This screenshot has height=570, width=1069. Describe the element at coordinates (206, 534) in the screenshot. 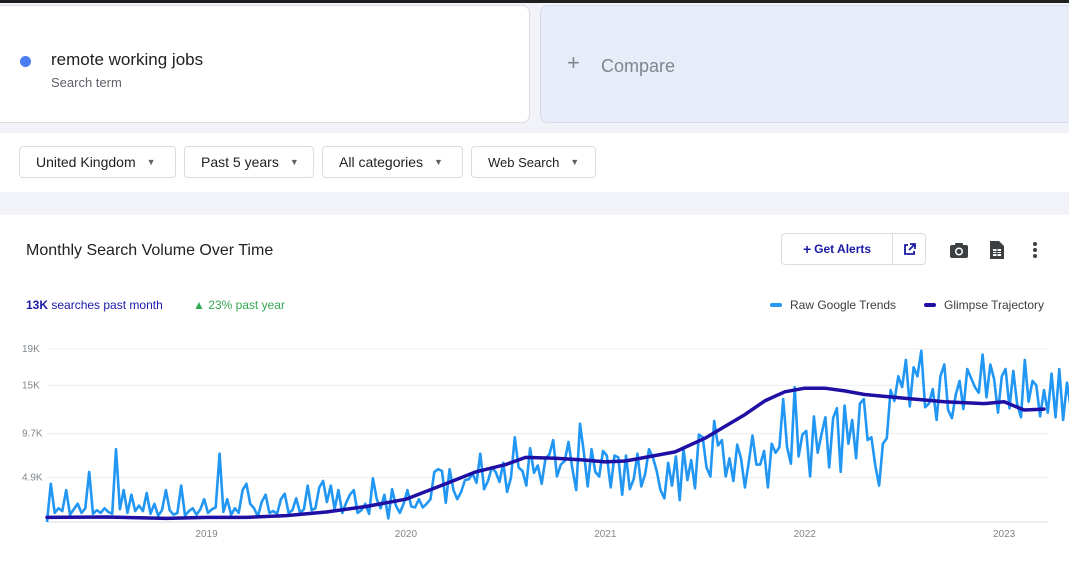

I see `x-tick-label: 2019` at that location.